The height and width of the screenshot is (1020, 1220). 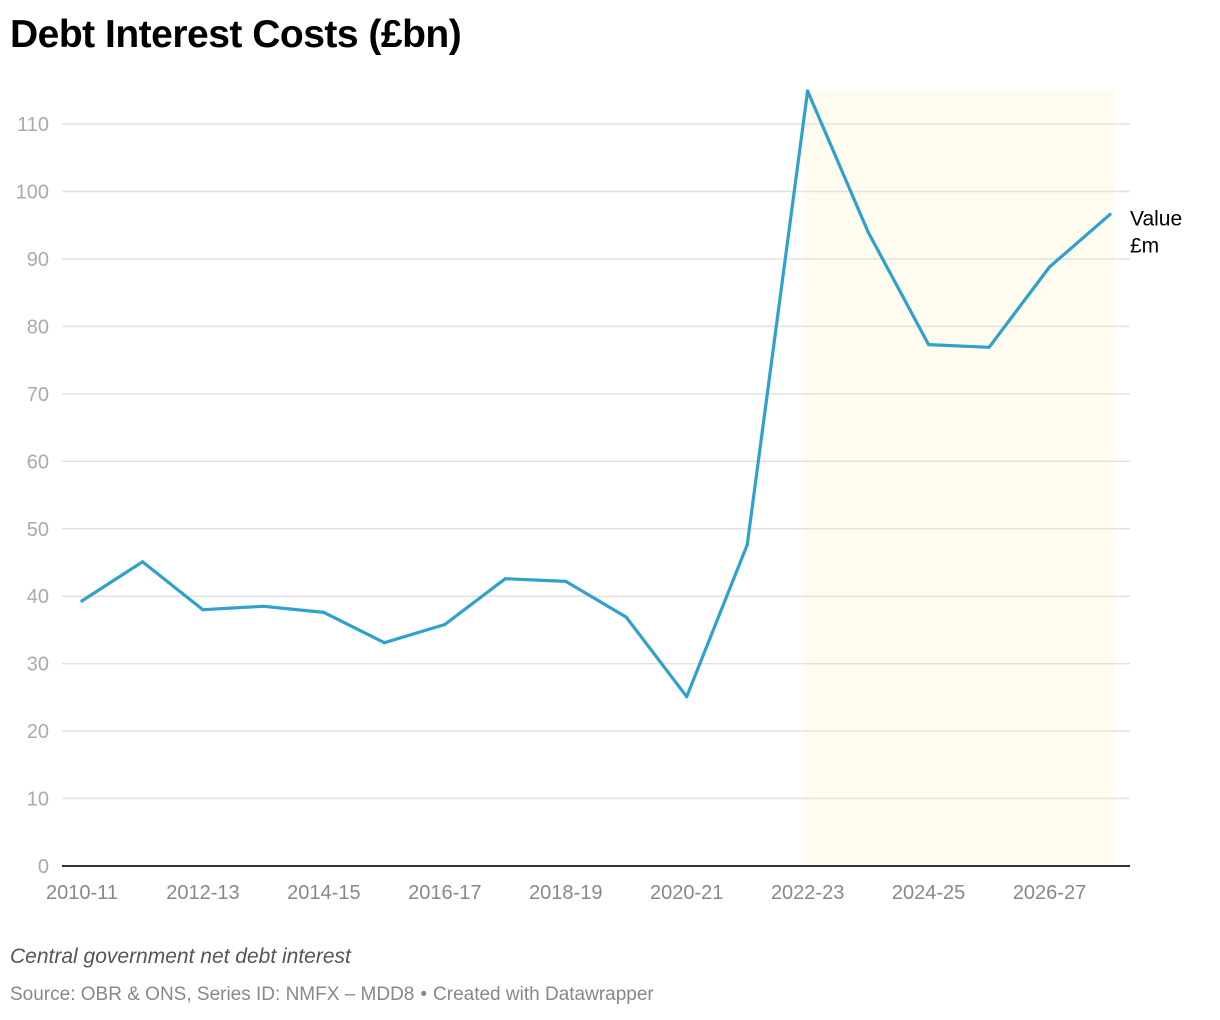 I want to click on x-tick-label: 2026-27, so click(x=1049, y=893).